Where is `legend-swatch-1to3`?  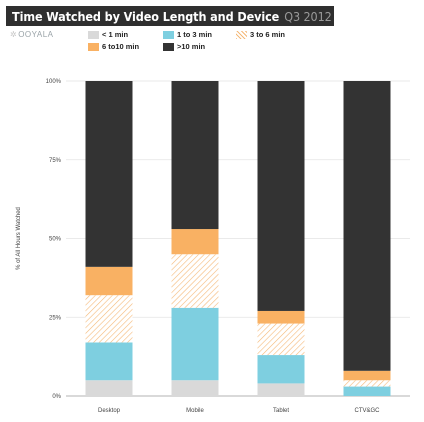
legend-swatch-1to3 is located at coordinates (168, 34).